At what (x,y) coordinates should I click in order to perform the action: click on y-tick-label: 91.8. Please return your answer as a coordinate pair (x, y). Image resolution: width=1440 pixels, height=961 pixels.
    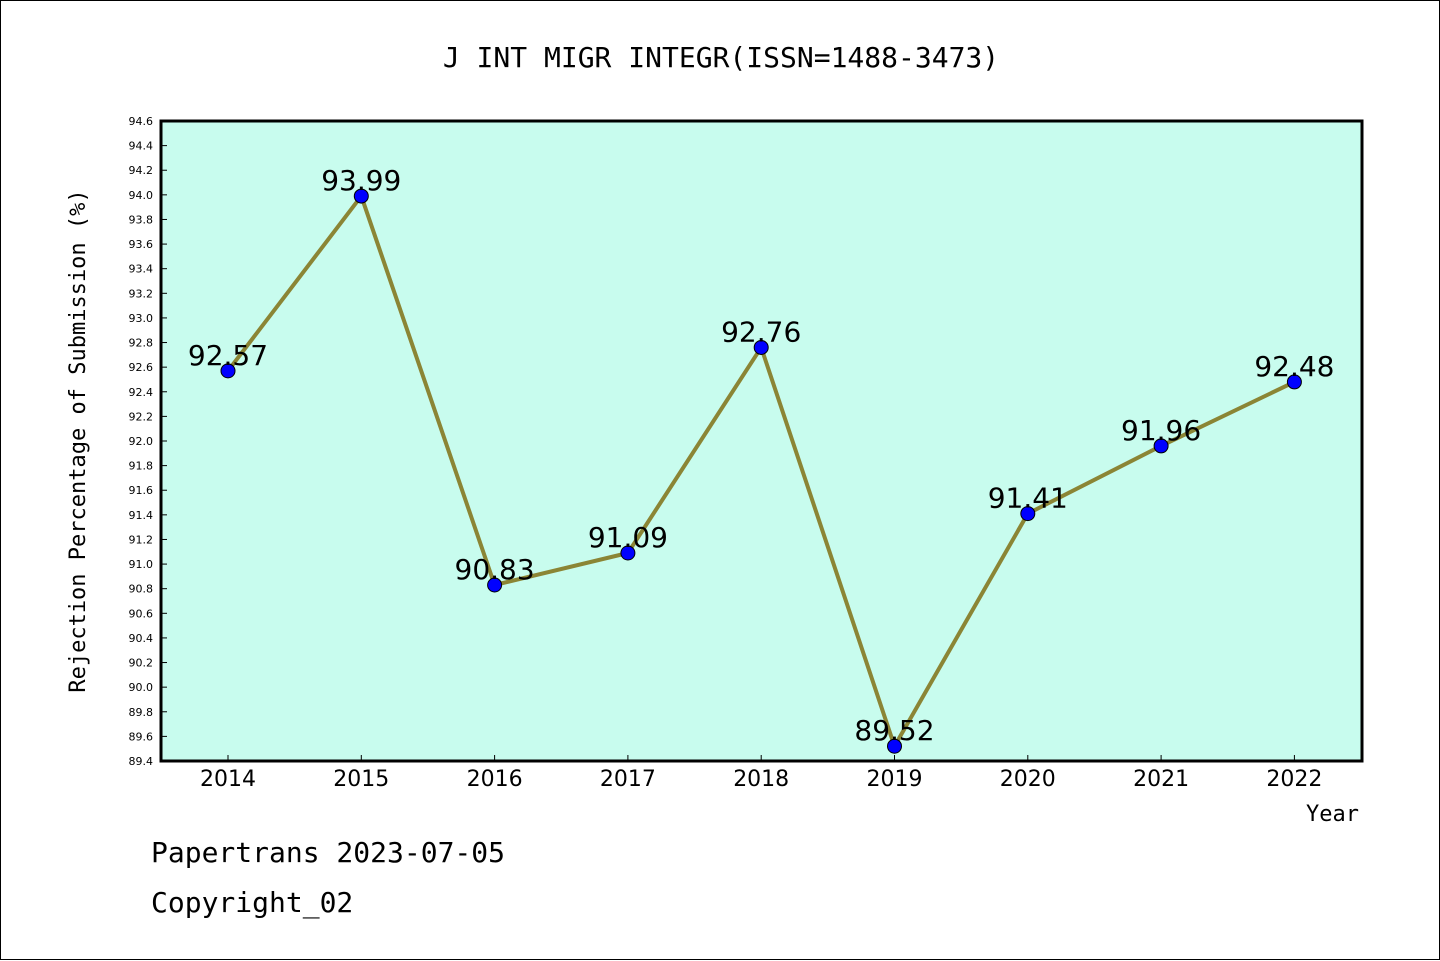
    Looking at the image, I should click on (141, 466).